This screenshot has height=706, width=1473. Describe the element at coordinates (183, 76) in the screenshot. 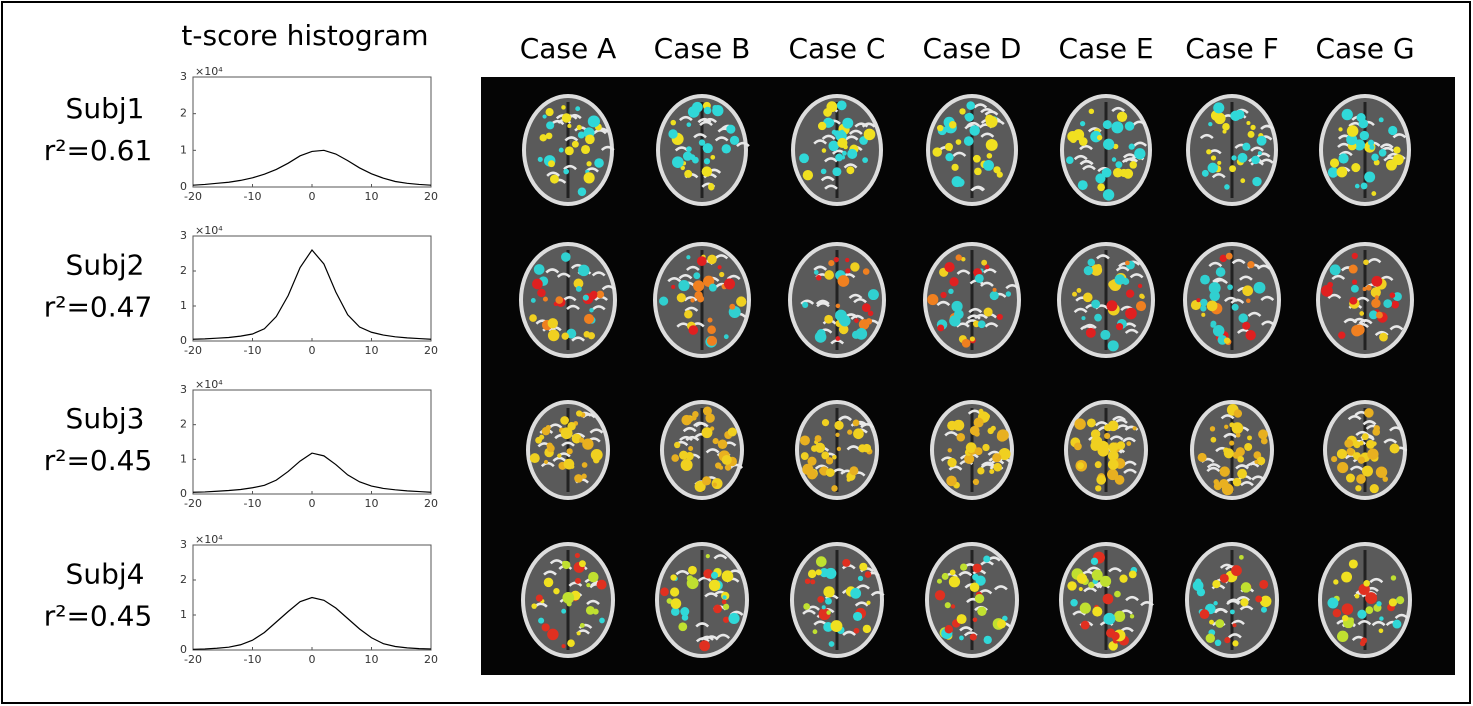

I see `y-tick-label: 3` at that location.